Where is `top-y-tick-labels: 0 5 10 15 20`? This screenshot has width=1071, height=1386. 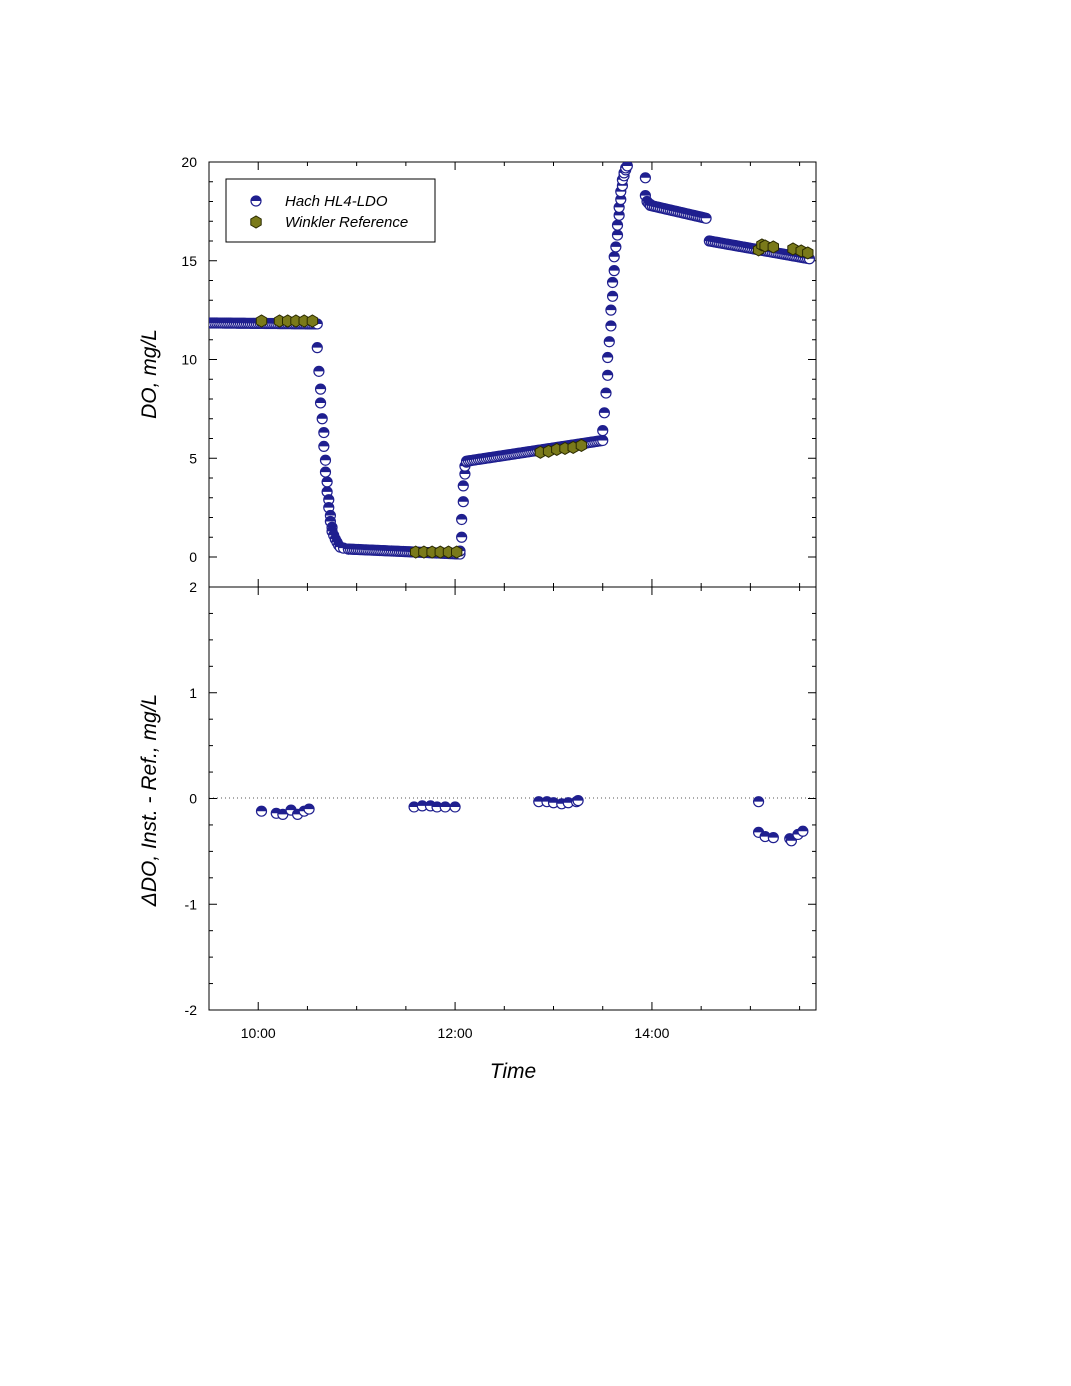 top-y-tick-labels: 0 5 10 15 20 is located at coordinates (189, 359).